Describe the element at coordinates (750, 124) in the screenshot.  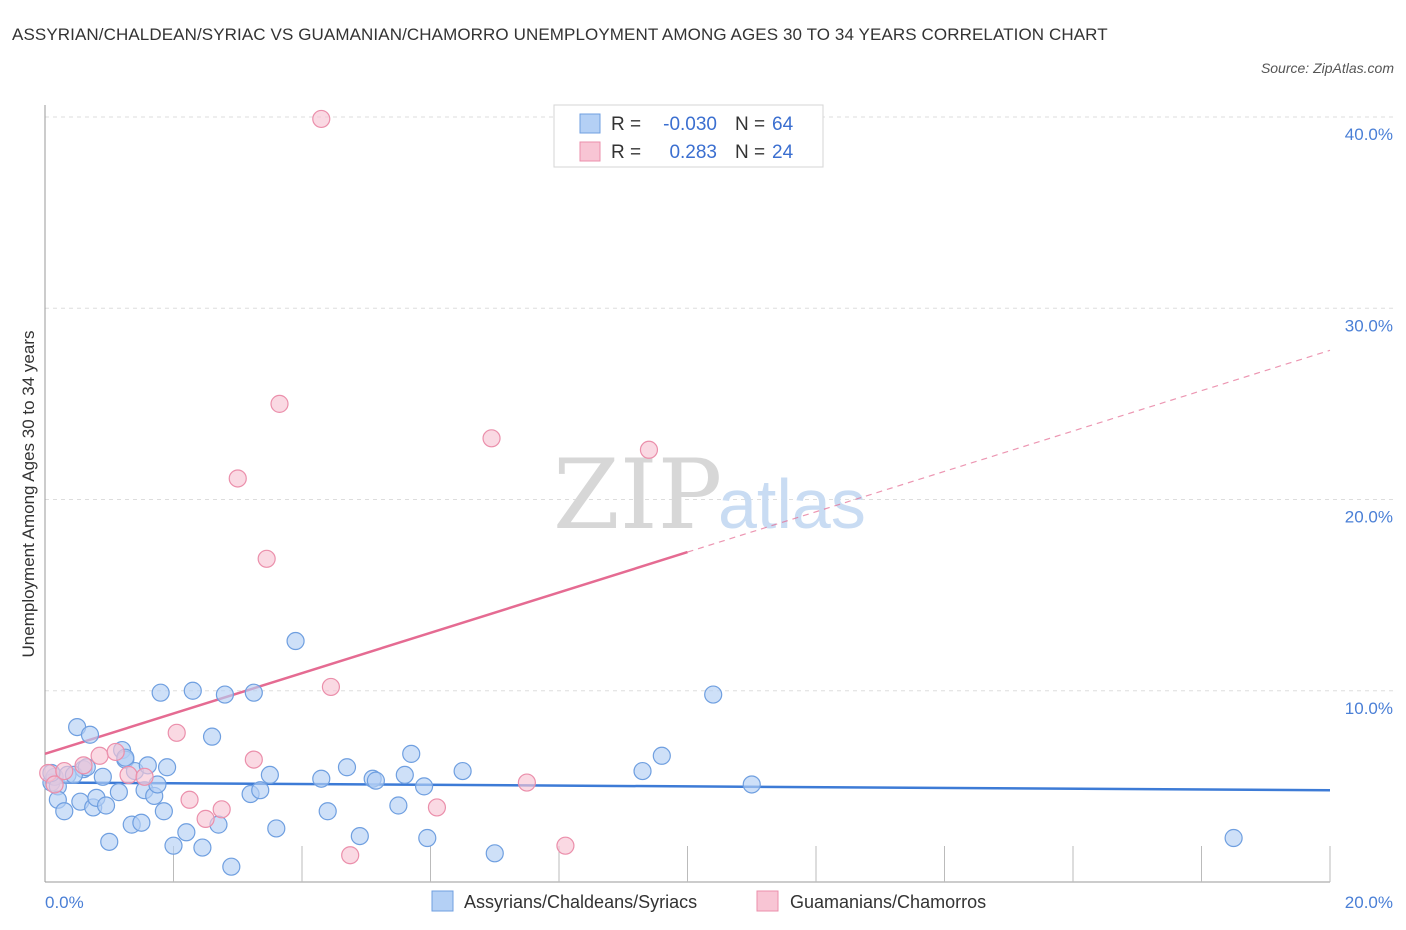
I see `legend-n-label-blue: N =` at that location.